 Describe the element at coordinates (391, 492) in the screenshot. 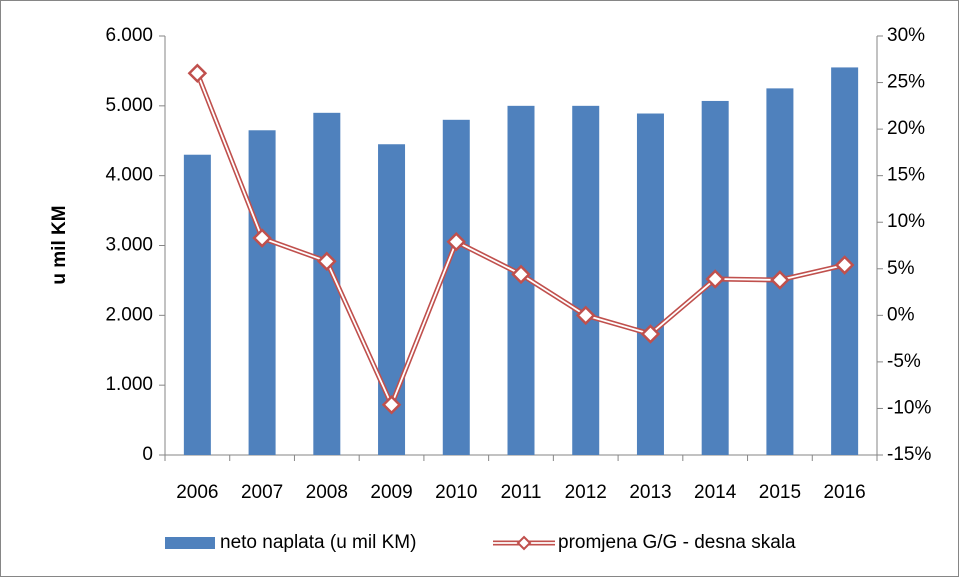

I see `x-tick-label: 2009` at that location.